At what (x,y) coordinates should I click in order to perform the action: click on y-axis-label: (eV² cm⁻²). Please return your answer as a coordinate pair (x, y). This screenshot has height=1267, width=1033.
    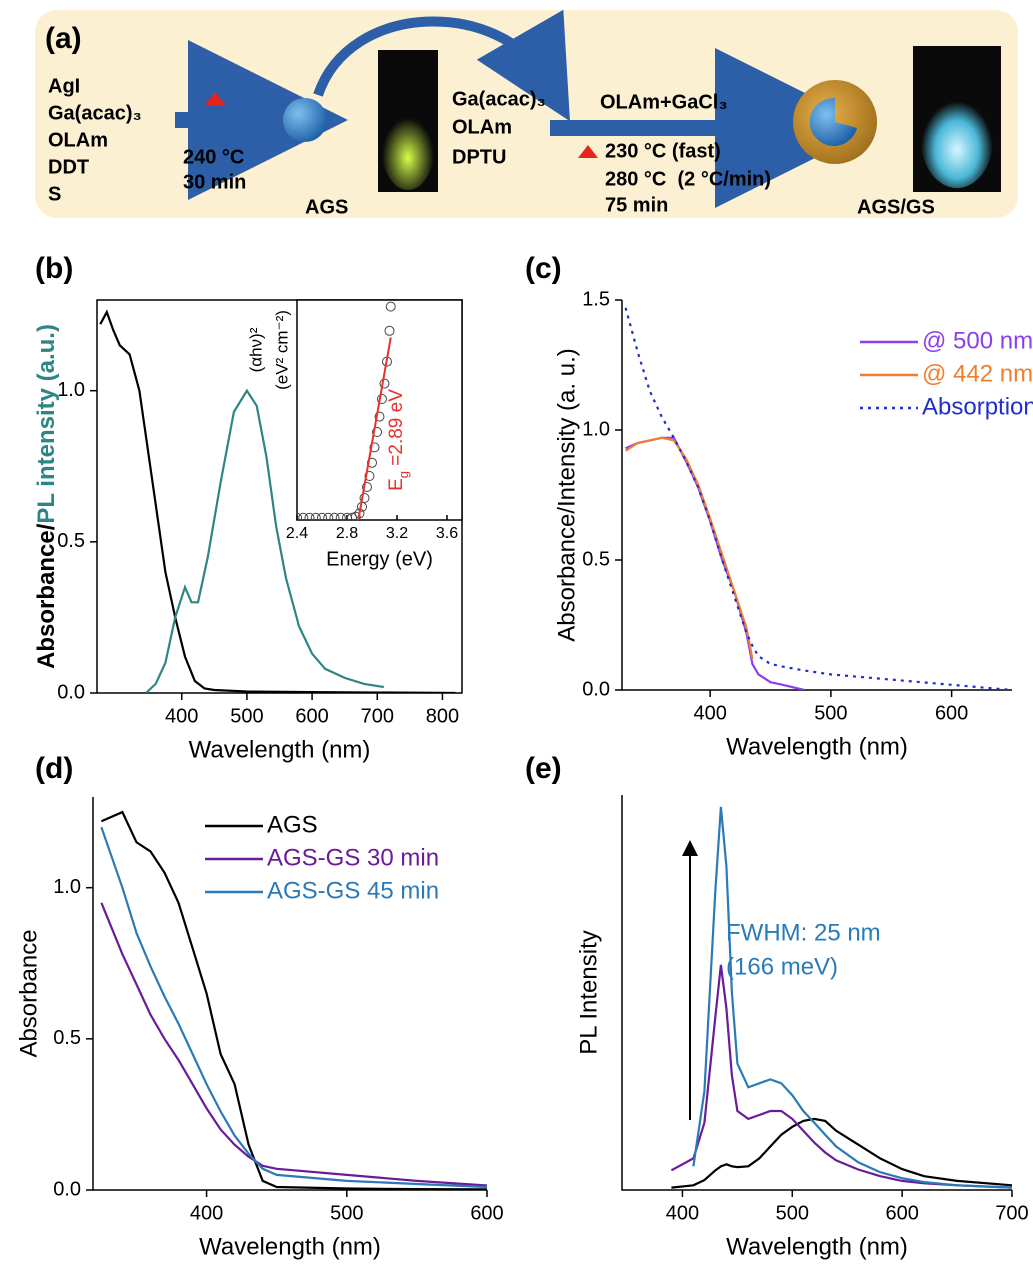
    Looking at the image, I should click on (281, 350).